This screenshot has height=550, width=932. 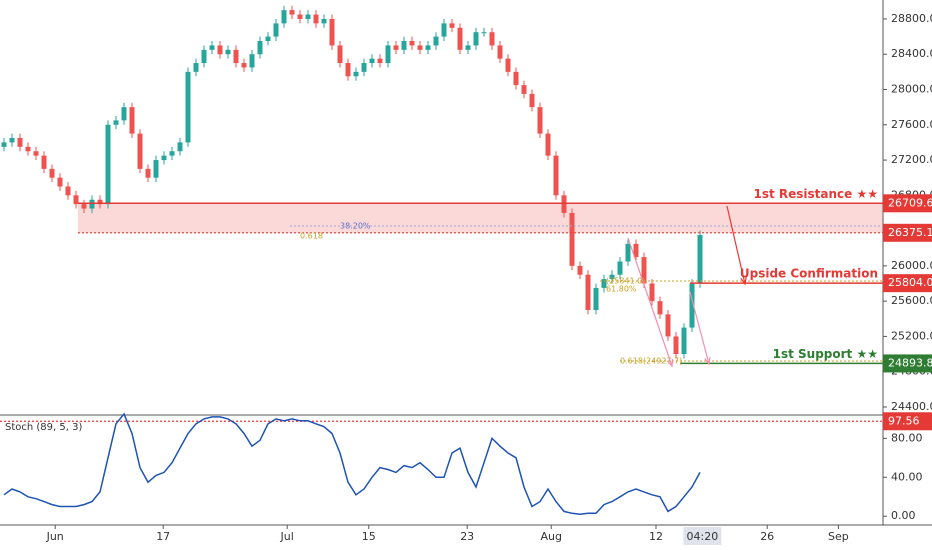 I want to click on x-tick-label: 26, so click(x=767, y=536).